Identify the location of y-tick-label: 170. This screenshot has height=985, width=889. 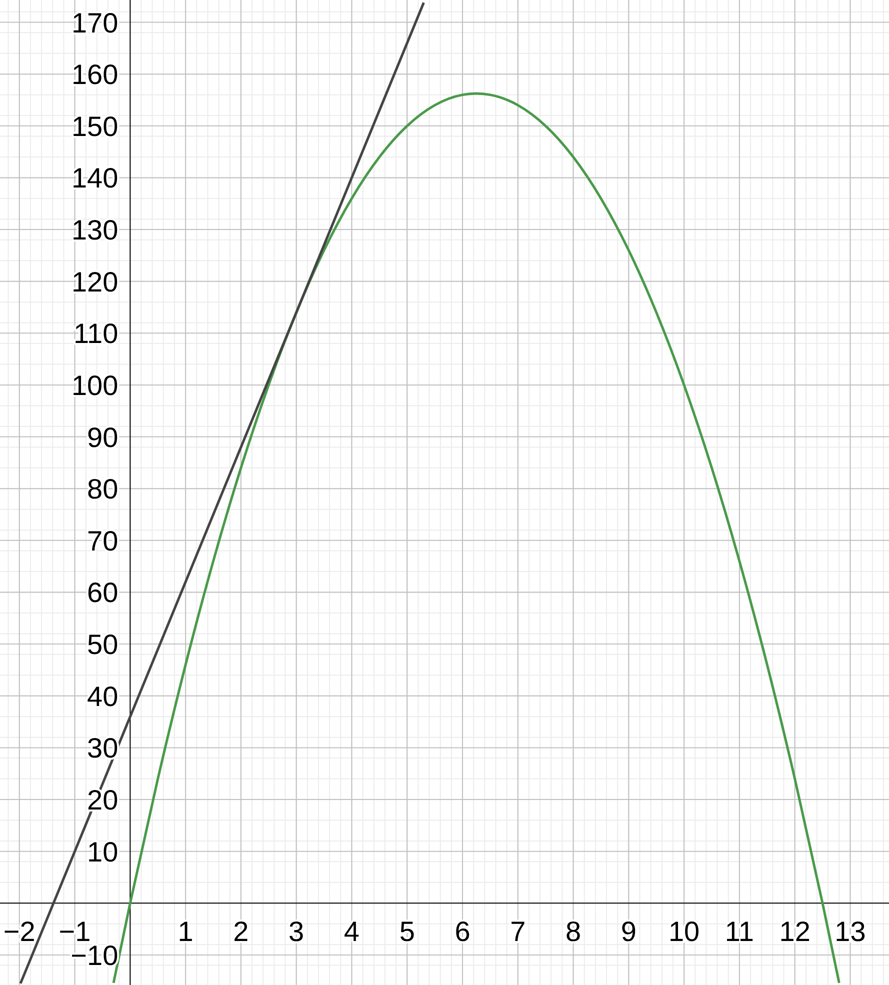
(94, 22).